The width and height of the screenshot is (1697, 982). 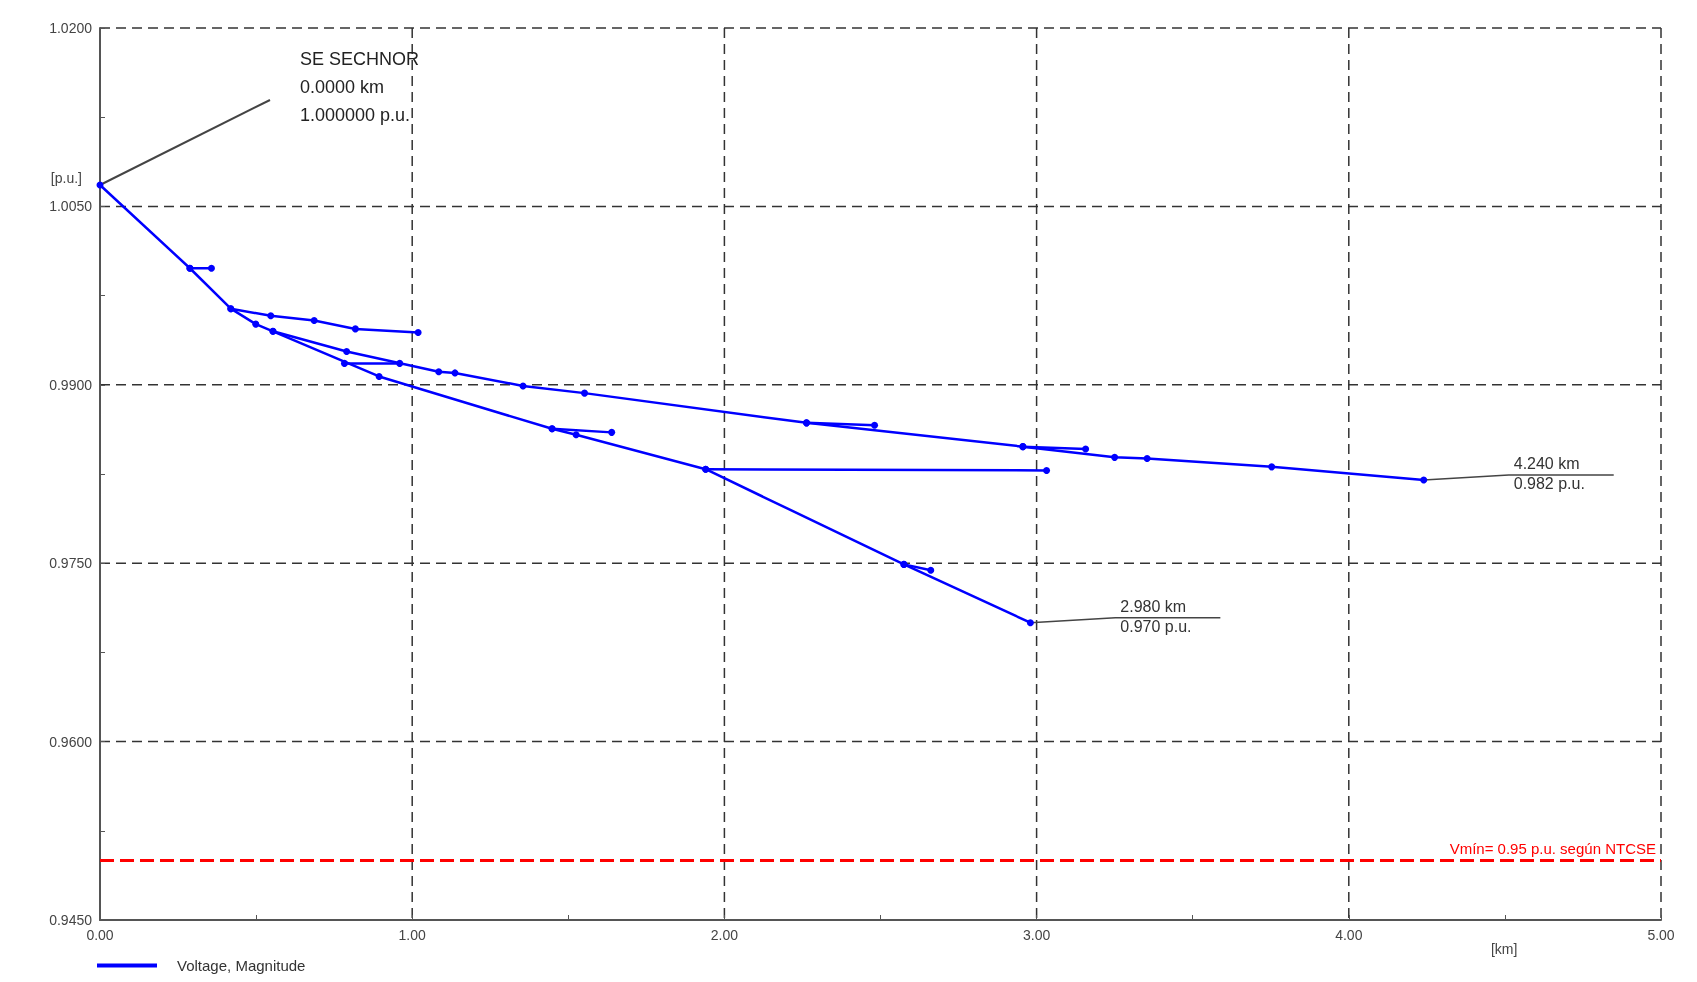 I want to click on y-tick-label: 0.9600, so click(x=71, y=741).